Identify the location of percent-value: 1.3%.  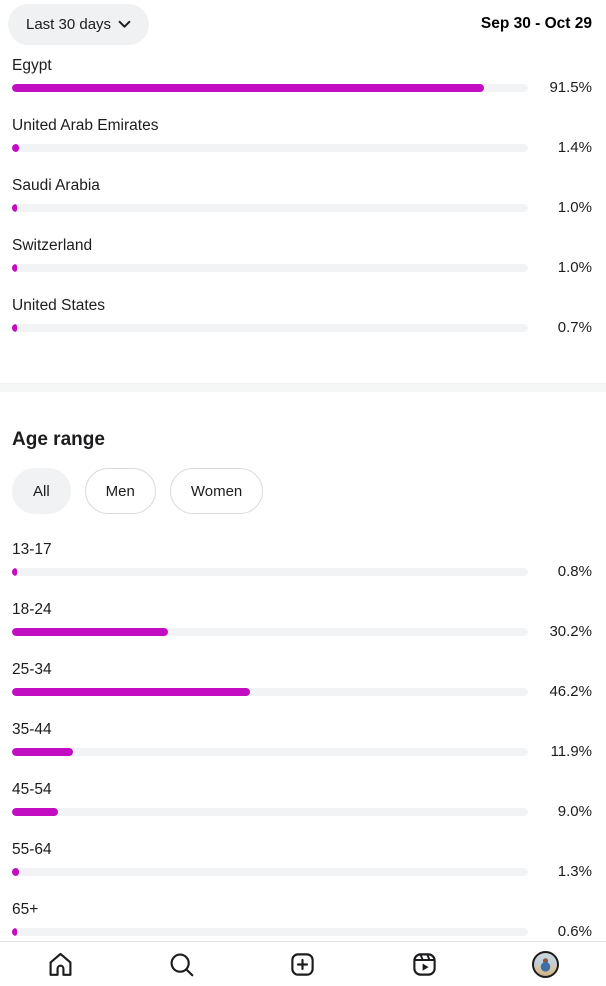
(574, 871).